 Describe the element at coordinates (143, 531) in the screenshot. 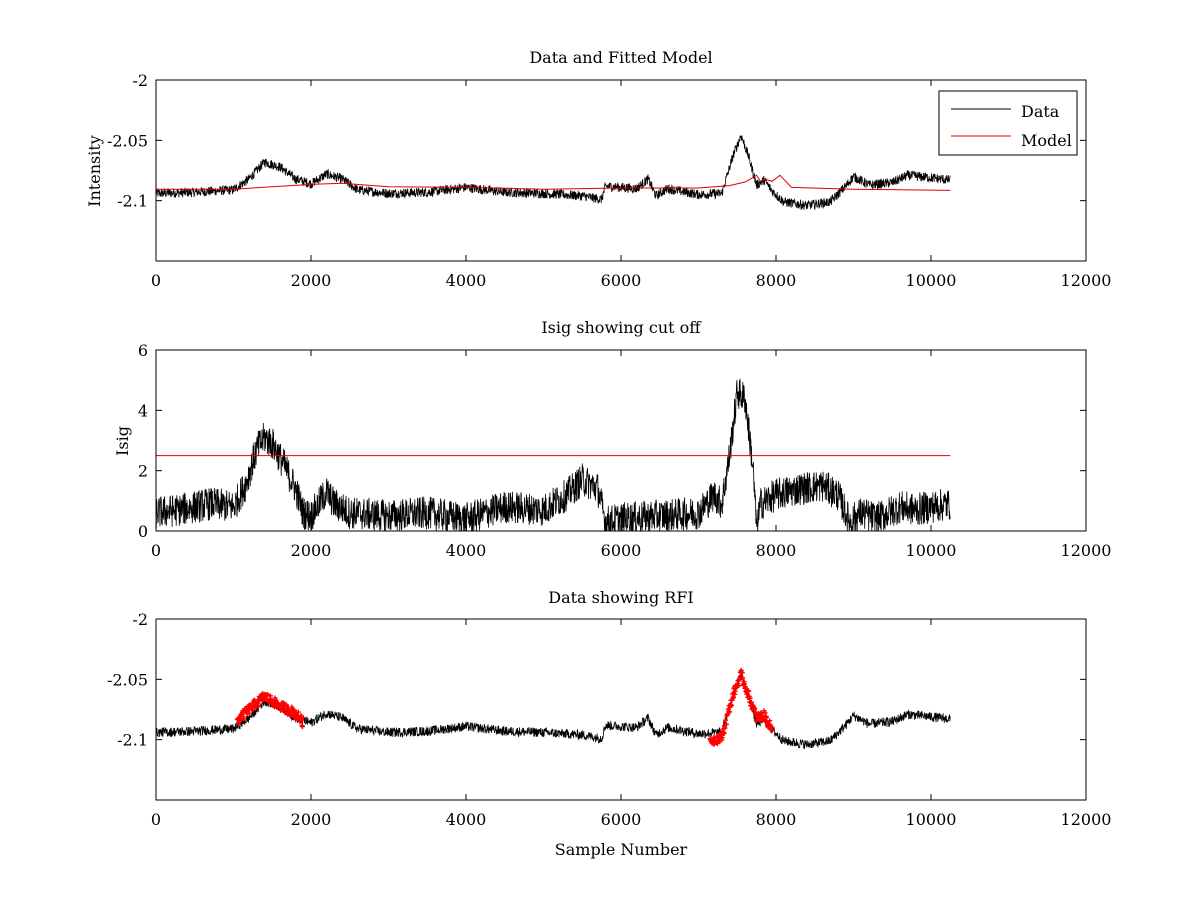

I see `y-tick-label: 0` at that location.